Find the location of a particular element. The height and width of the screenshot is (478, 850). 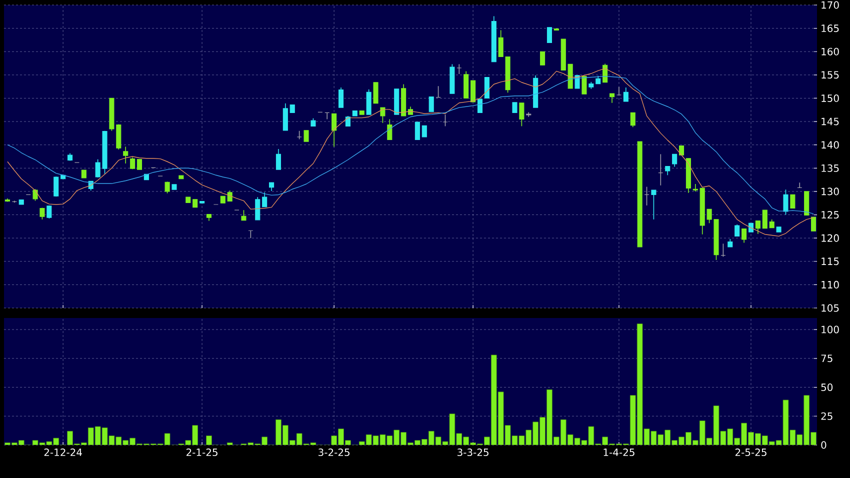

x-tick-label: 3-3-25 is located at coordinates (473, 452).